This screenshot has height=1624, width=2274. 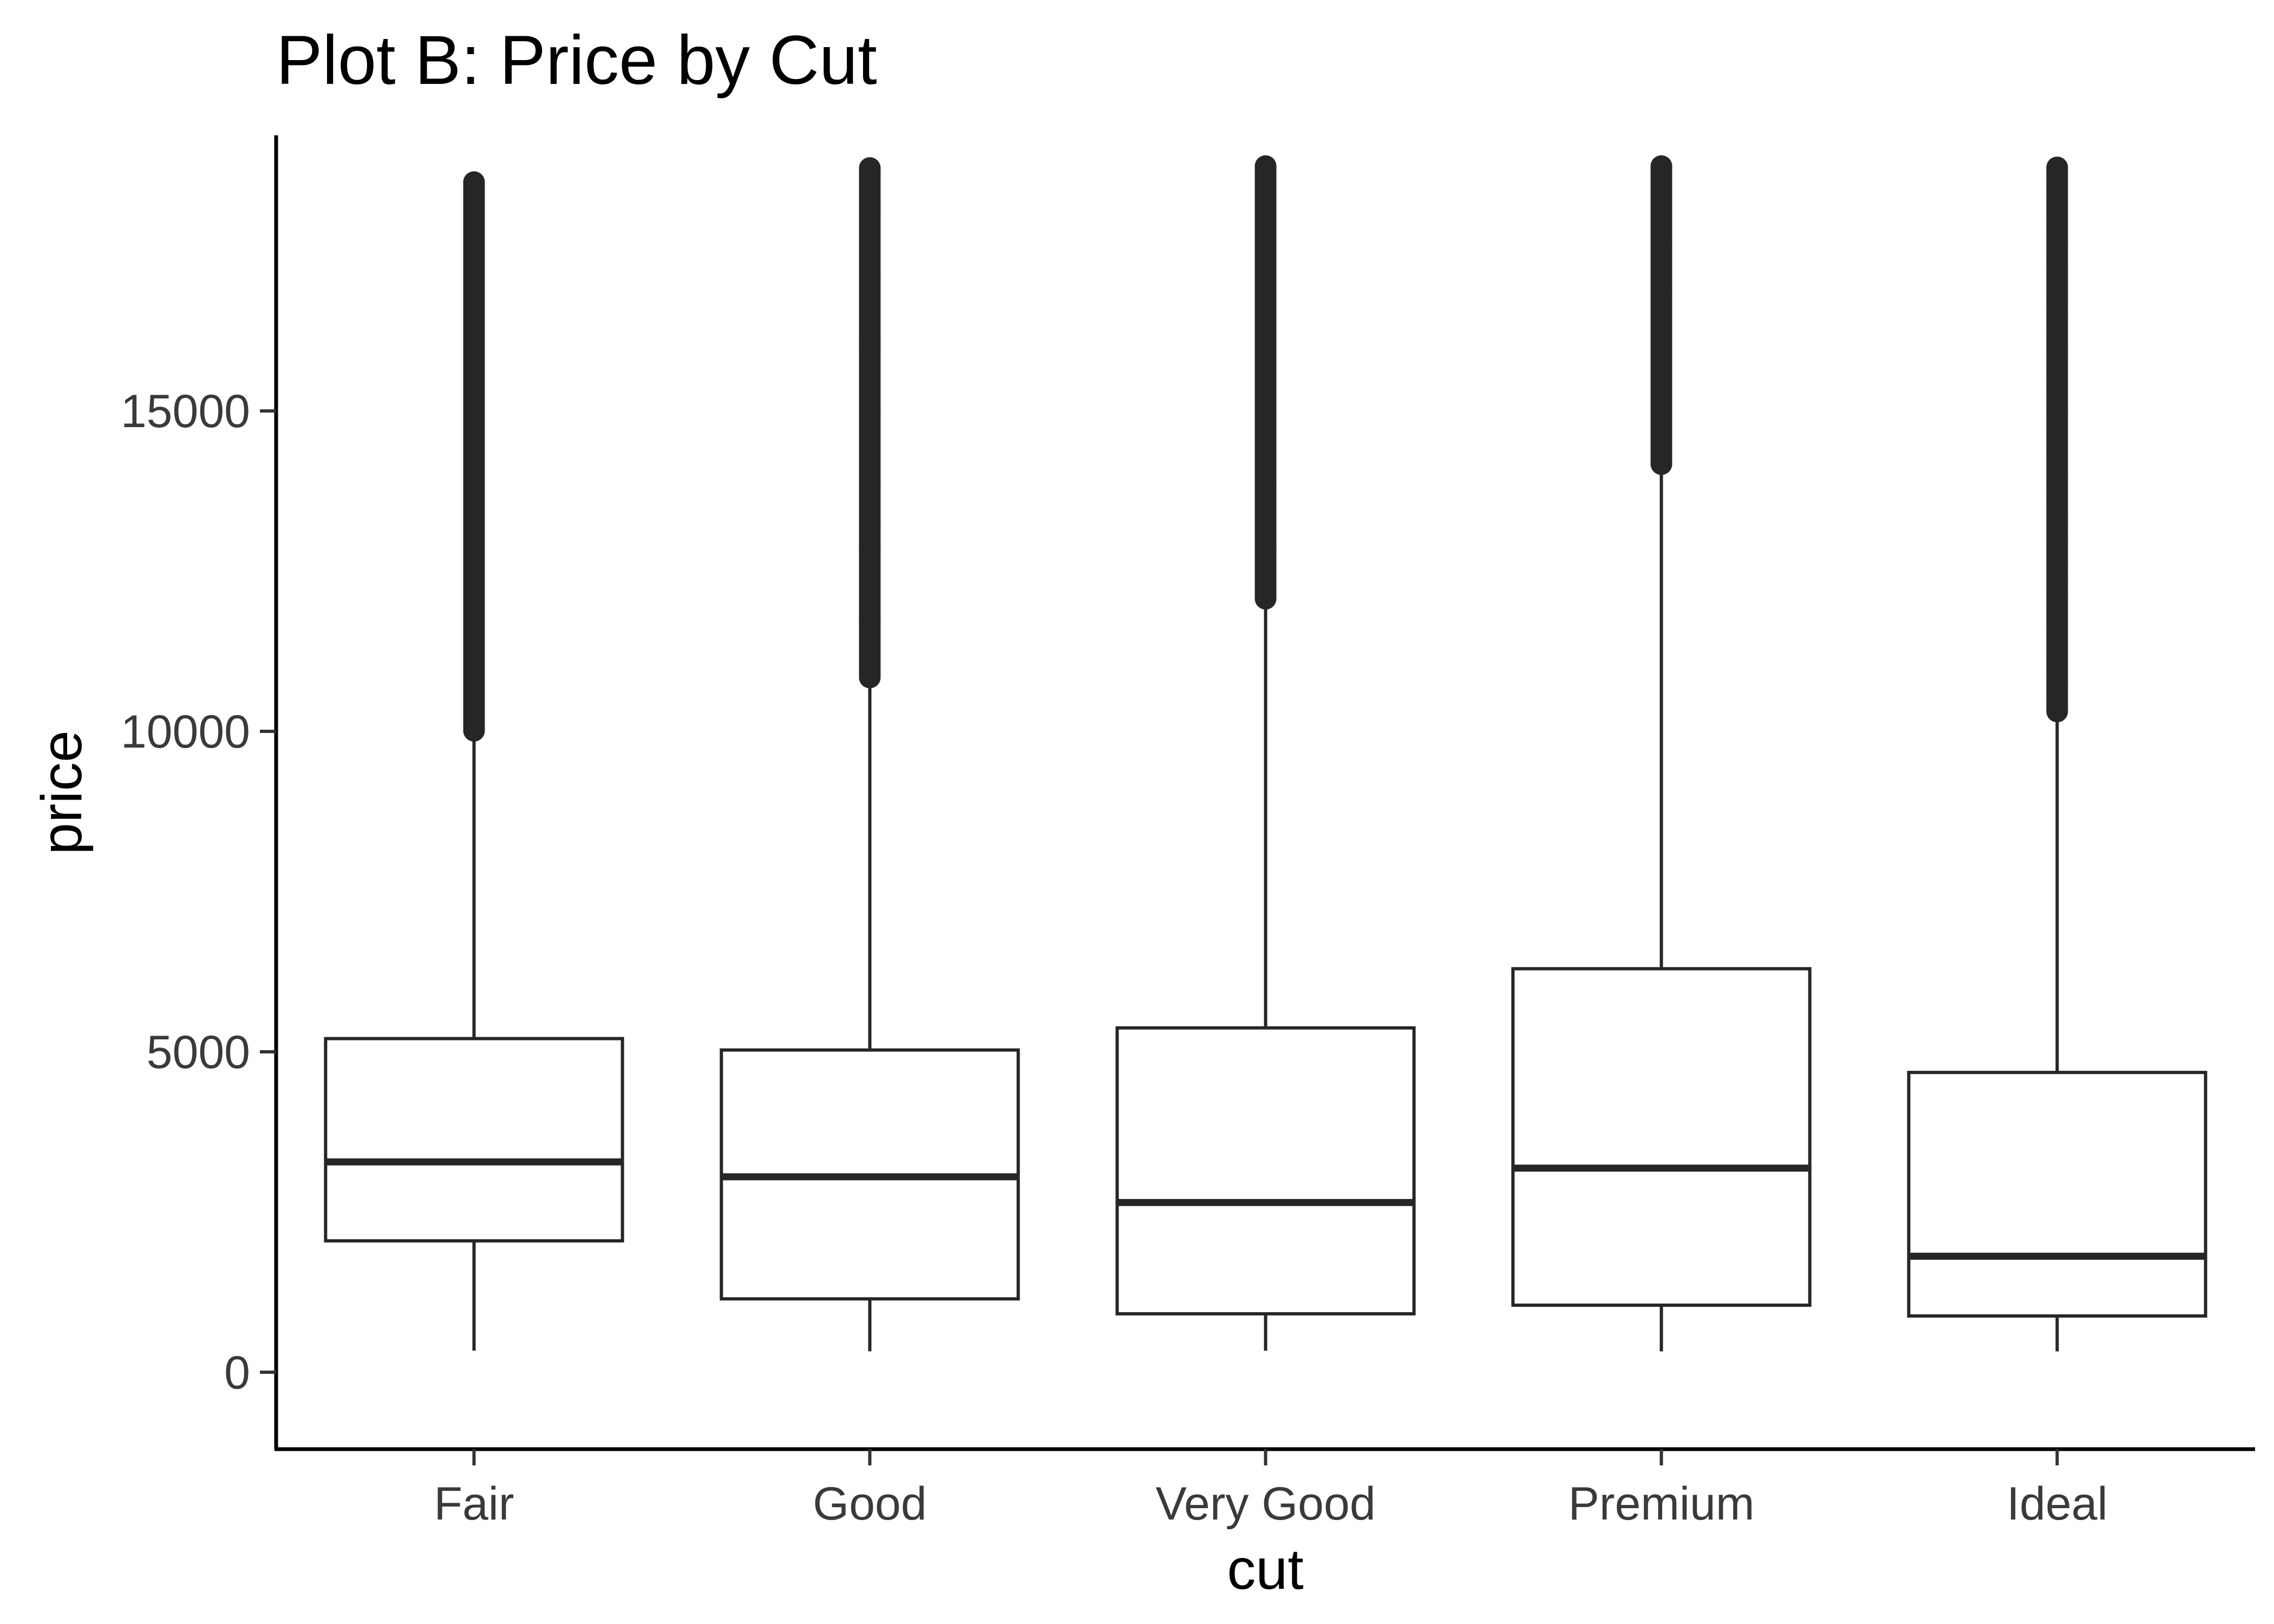 I want to click on chart-title: Plot B: Price by Cut, so click(x=577, y=60).